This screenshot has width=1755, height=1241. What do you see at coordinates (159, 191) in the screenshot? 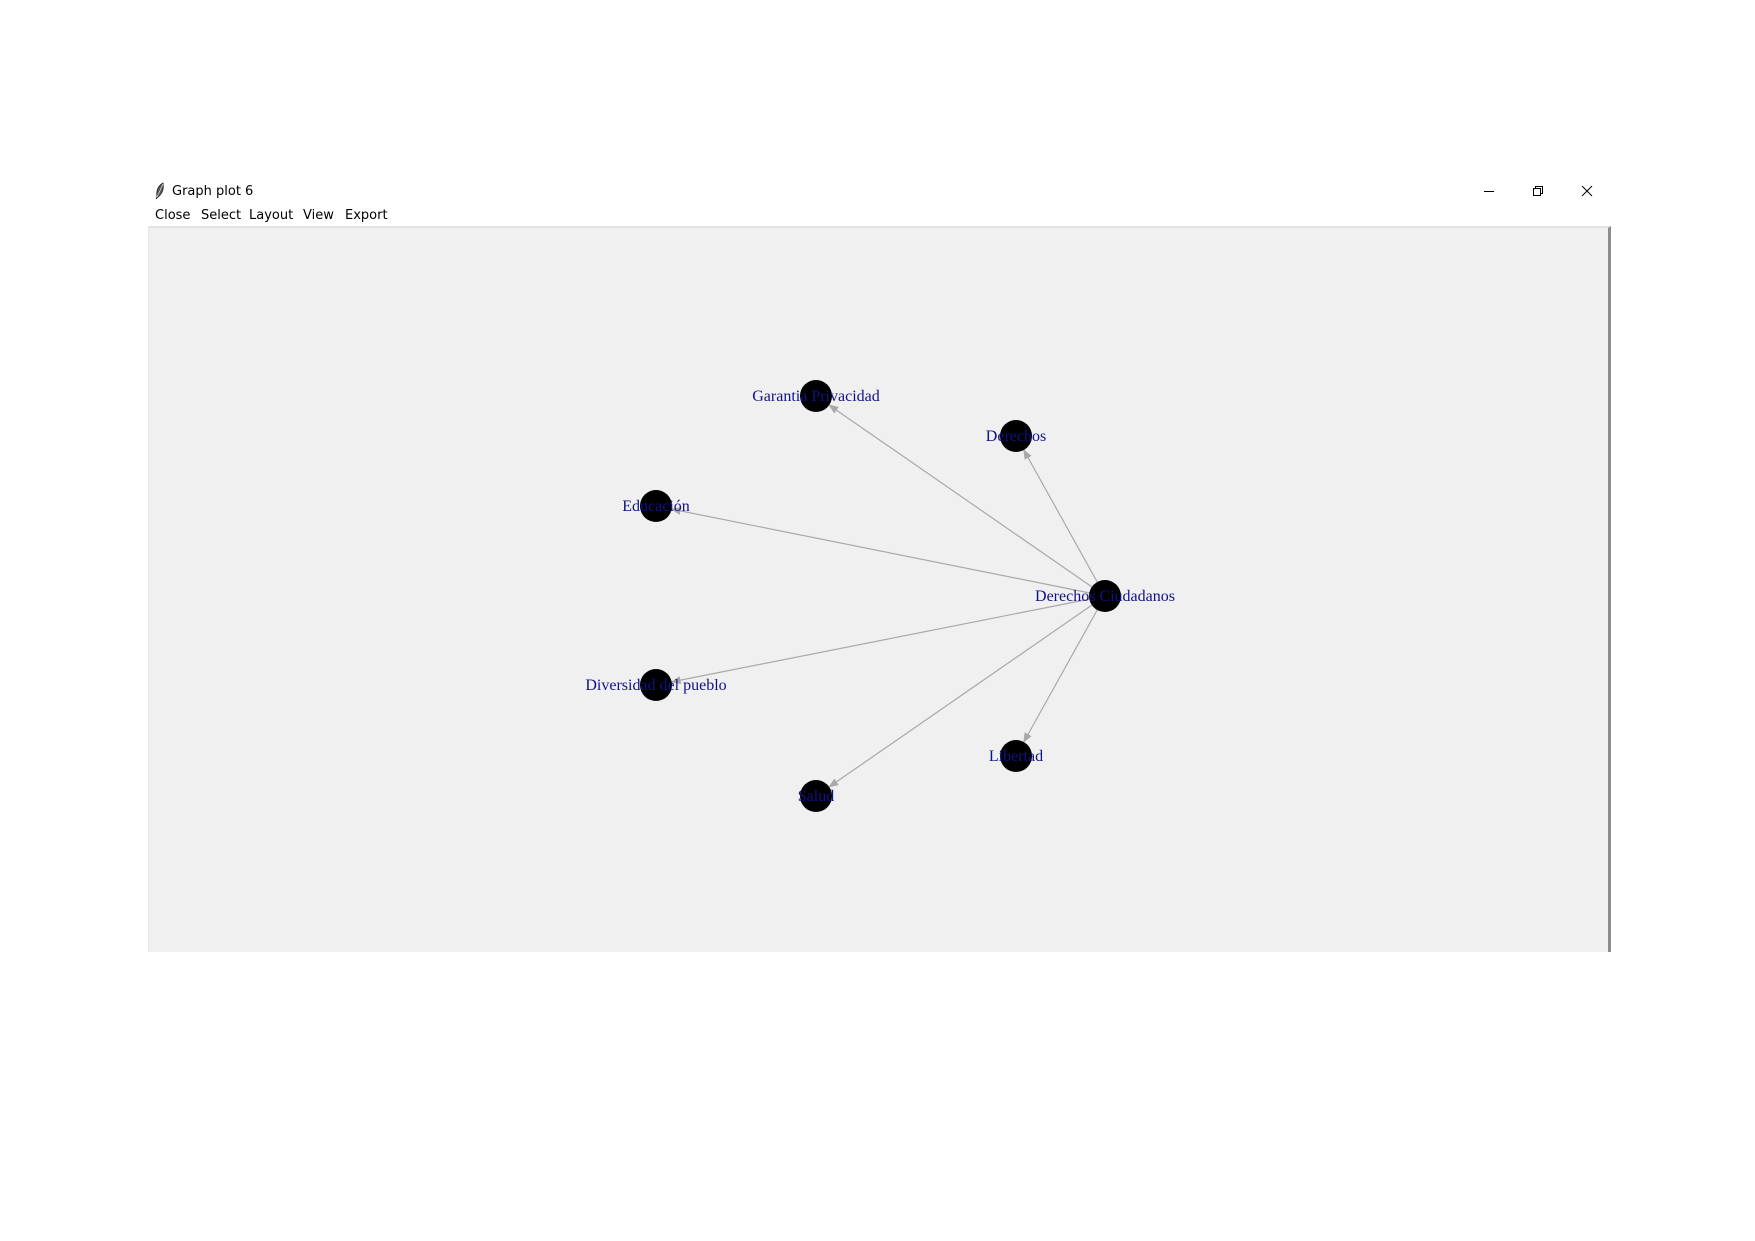
I see `feather-icon` at bounding box center [159, 191].